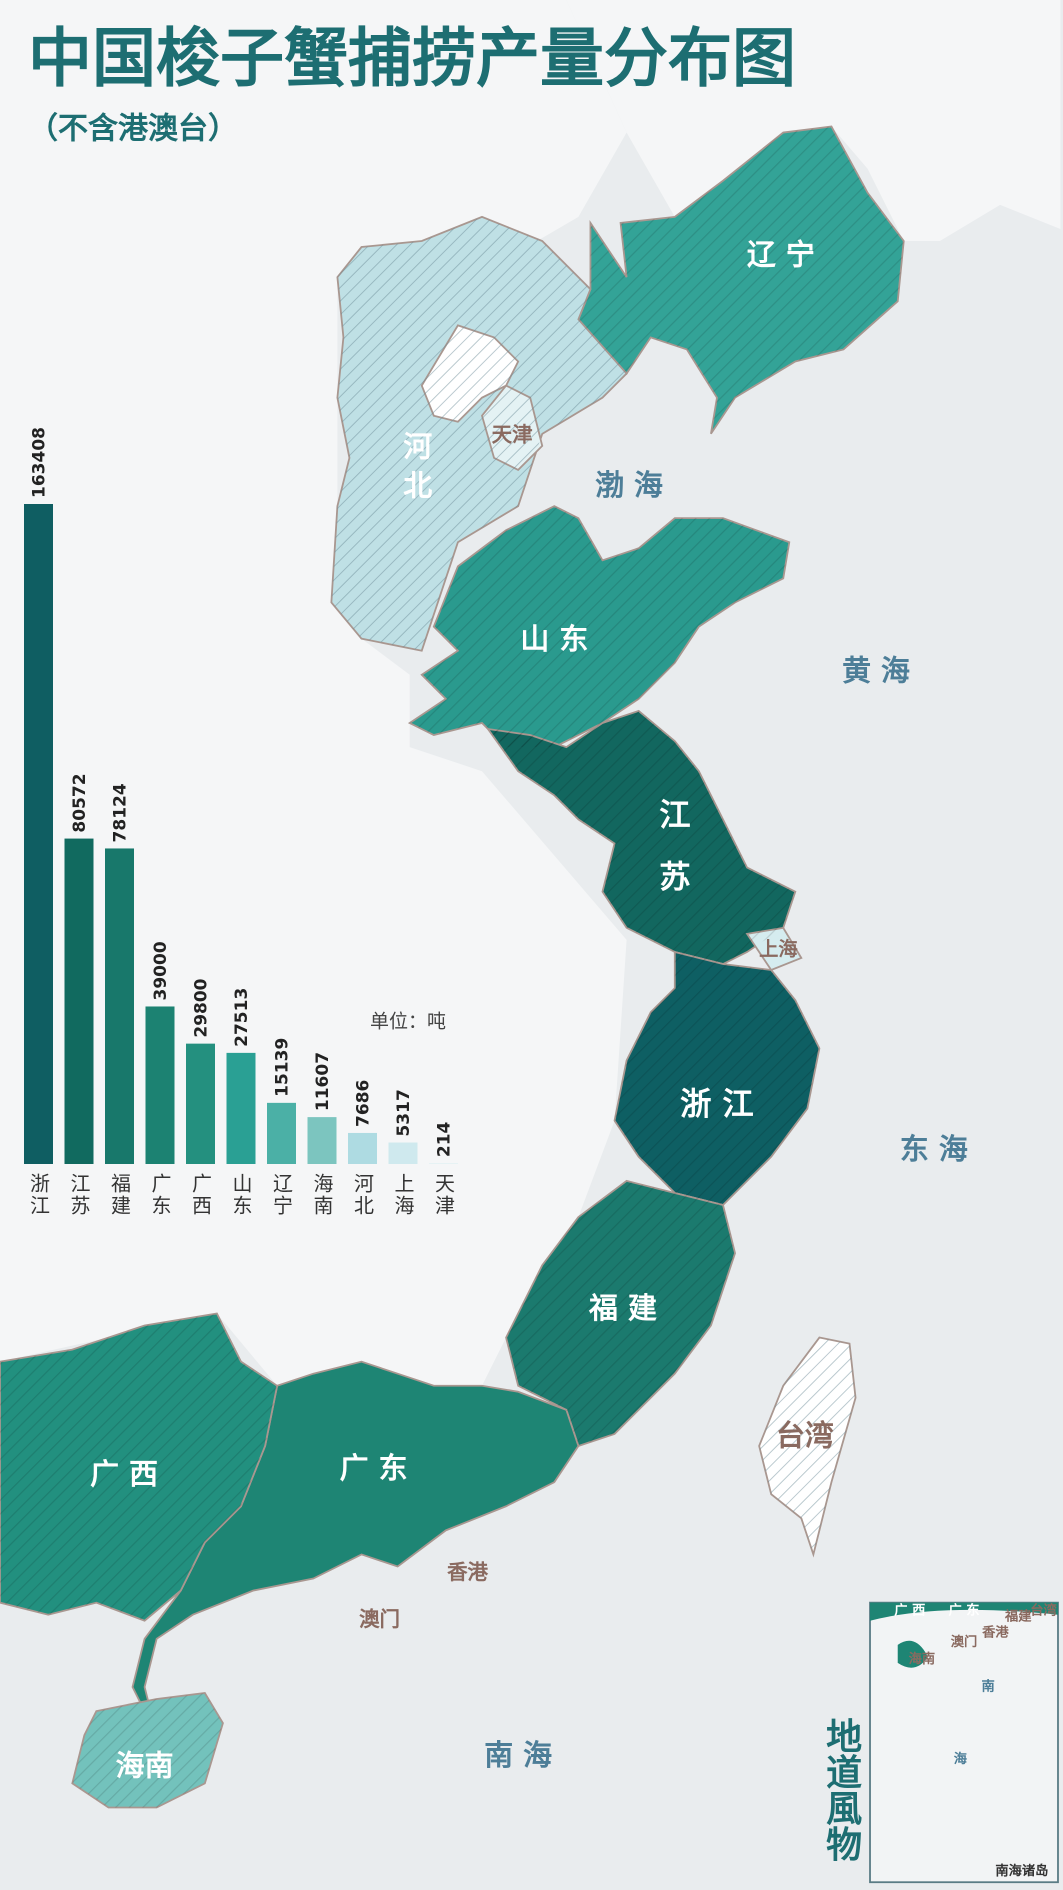  Describe the element at coordinates (323, 1081) in the screenshot. I see `value-label: 11607` at that location.